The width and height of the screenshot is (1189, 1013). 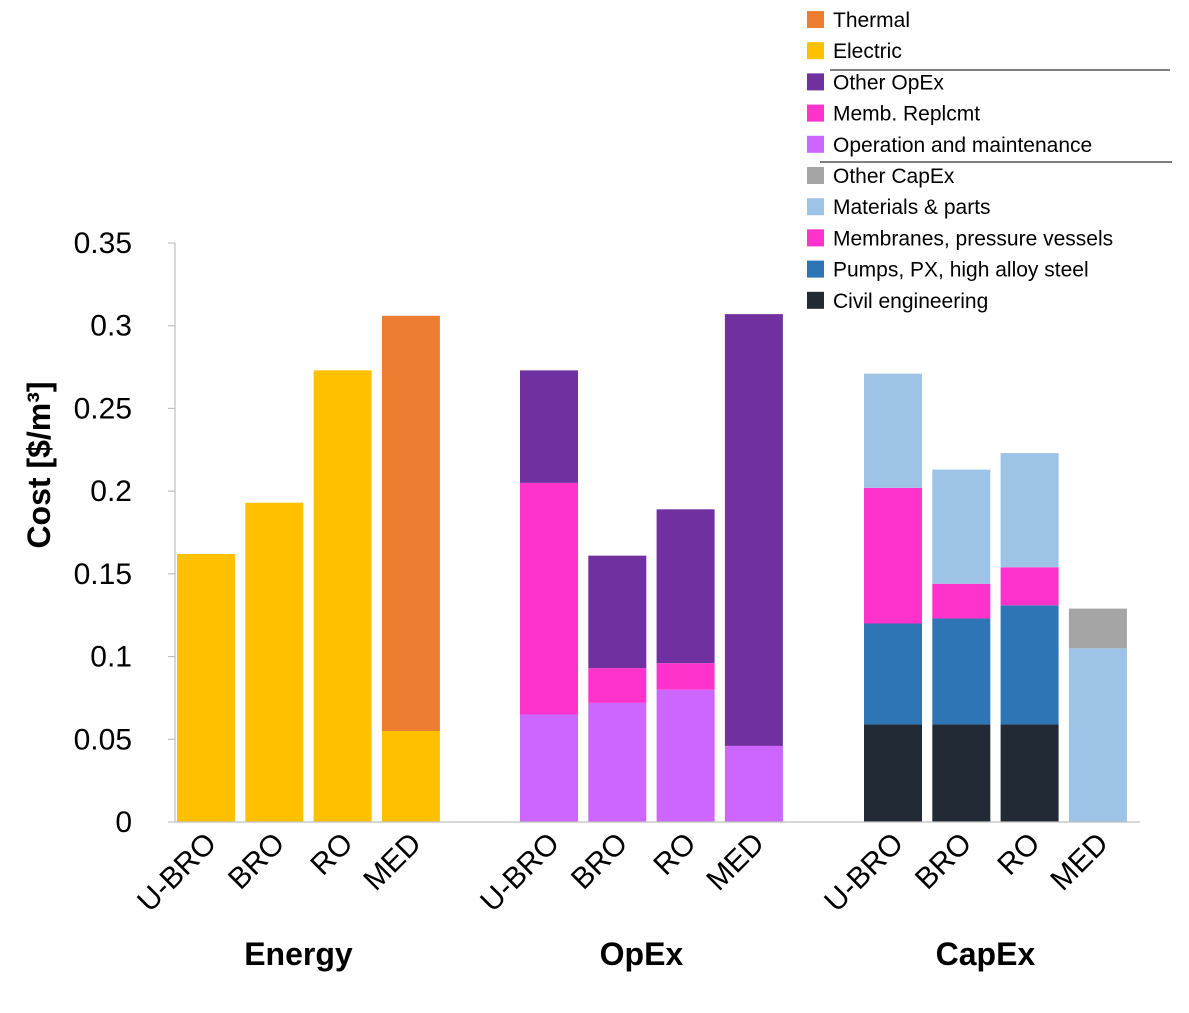 I want to click on x-group-label: Energy, so click(x=298, y=954).